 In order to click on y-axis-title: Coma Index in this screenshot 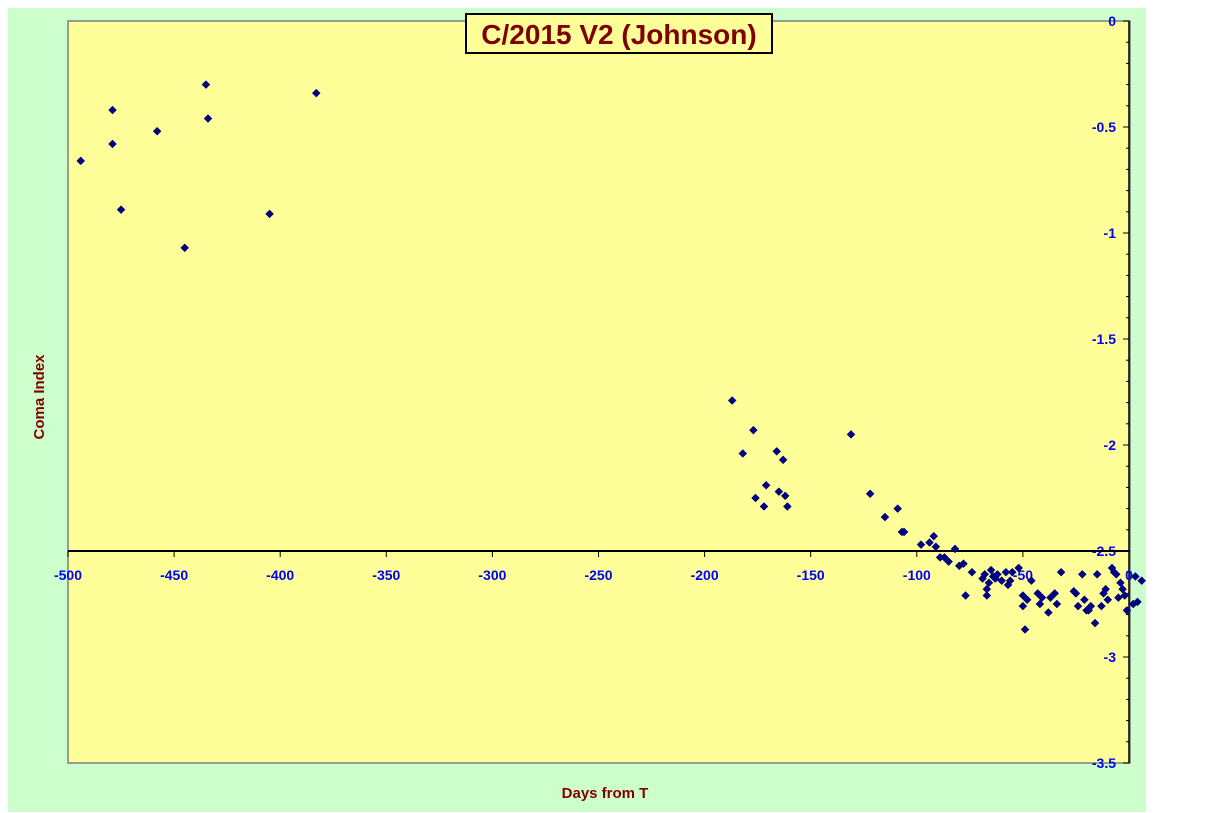, I will do `click(39, 397)`.